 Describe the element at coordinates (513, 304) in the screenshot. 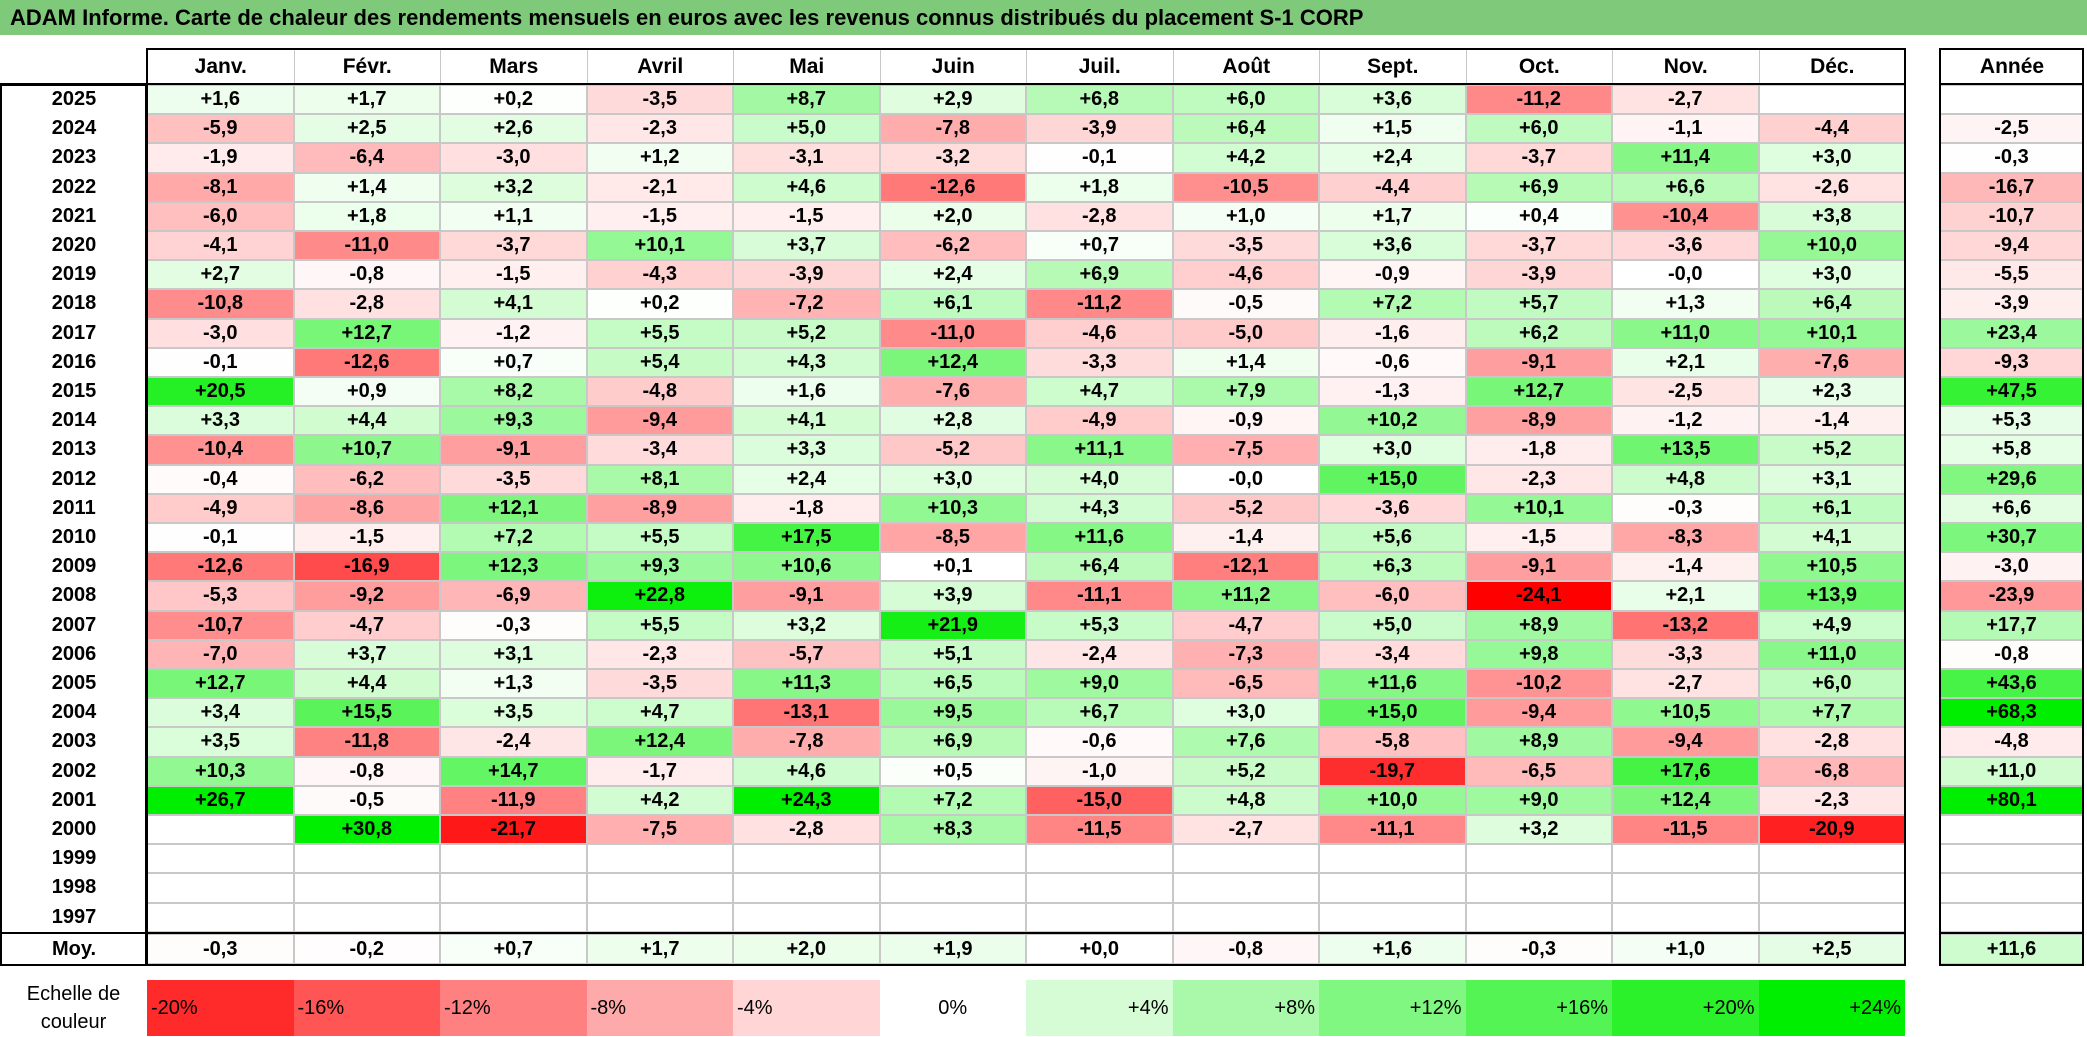

I see `heatmap-cell: +4,1` at that location.